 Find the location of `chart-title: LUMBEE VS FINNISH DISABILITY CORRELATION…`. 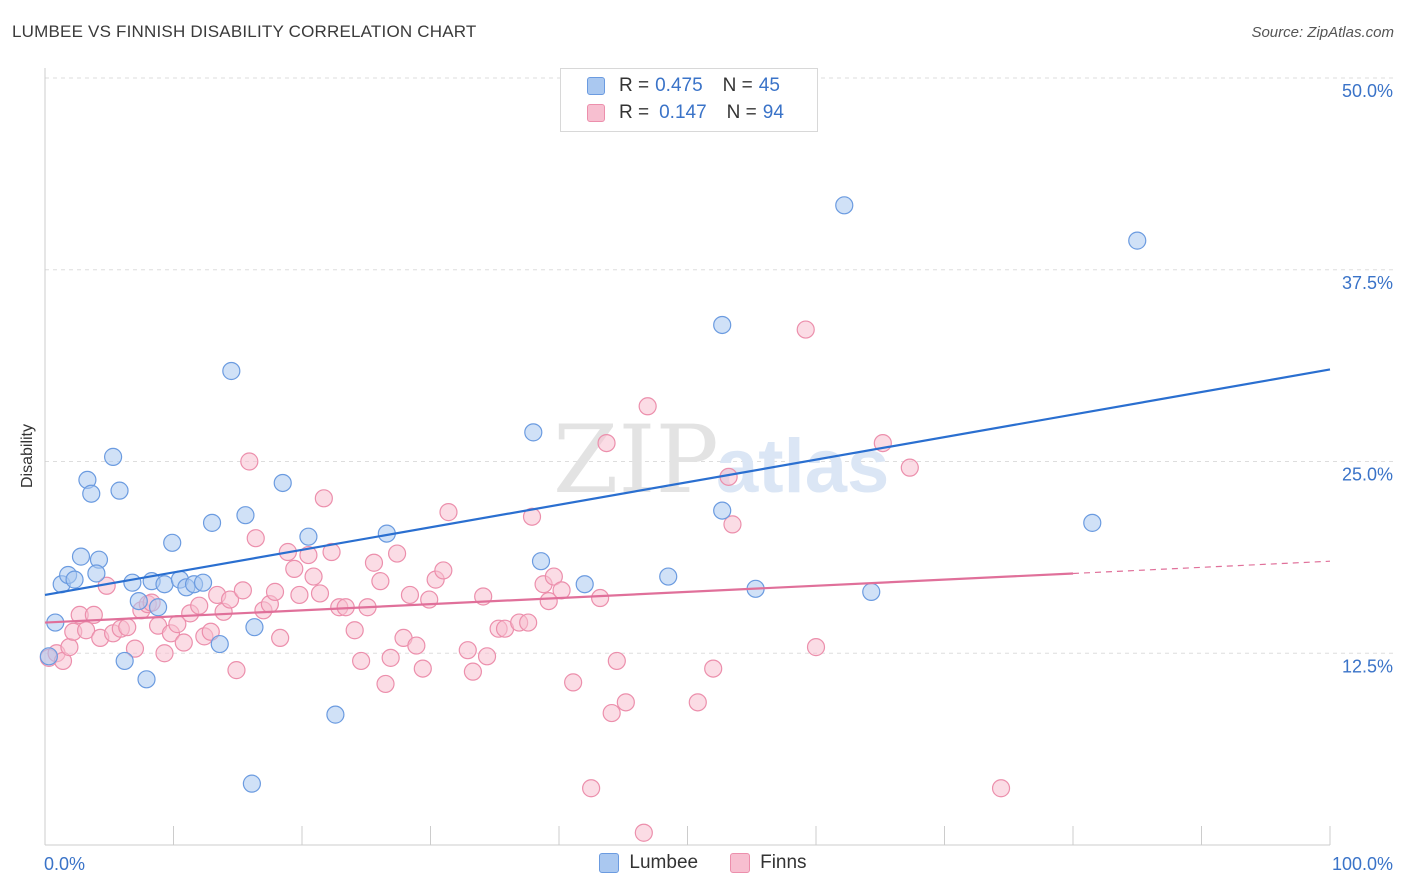

chart-title: LUMBEE VS FINNISH DISABILITY CORRELATION… is located at coordinates (244, 31).